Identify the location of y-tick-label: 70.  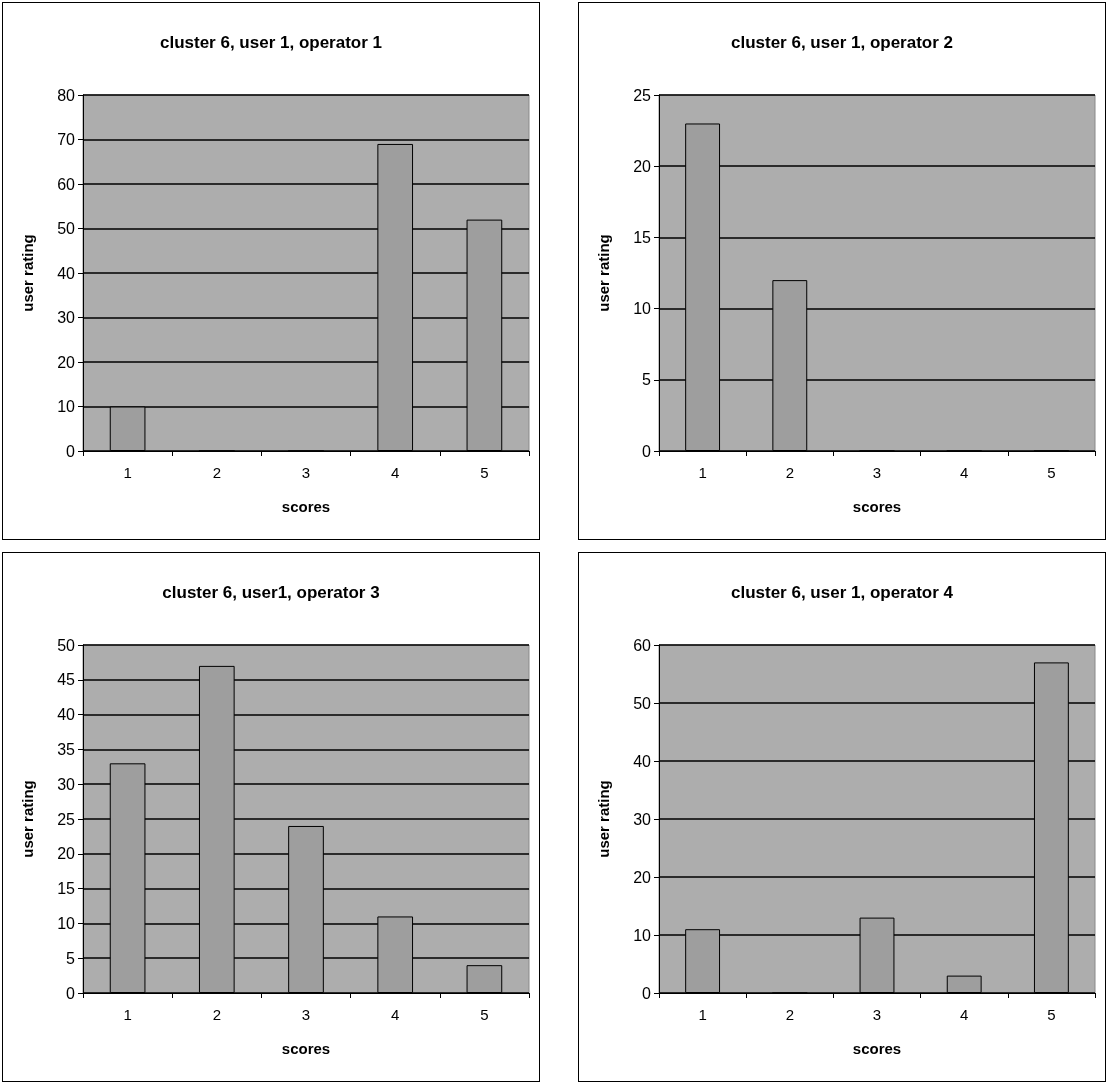
(66, 139).